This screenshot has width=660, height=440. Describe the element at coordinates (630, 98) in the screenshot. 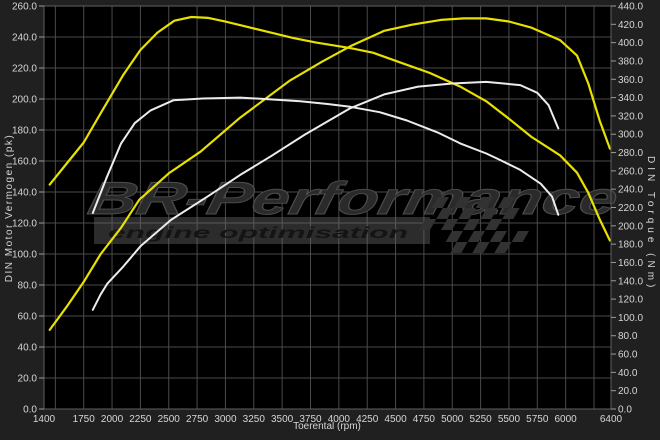

I see `y-right-tick-label: 340.0` at that location.